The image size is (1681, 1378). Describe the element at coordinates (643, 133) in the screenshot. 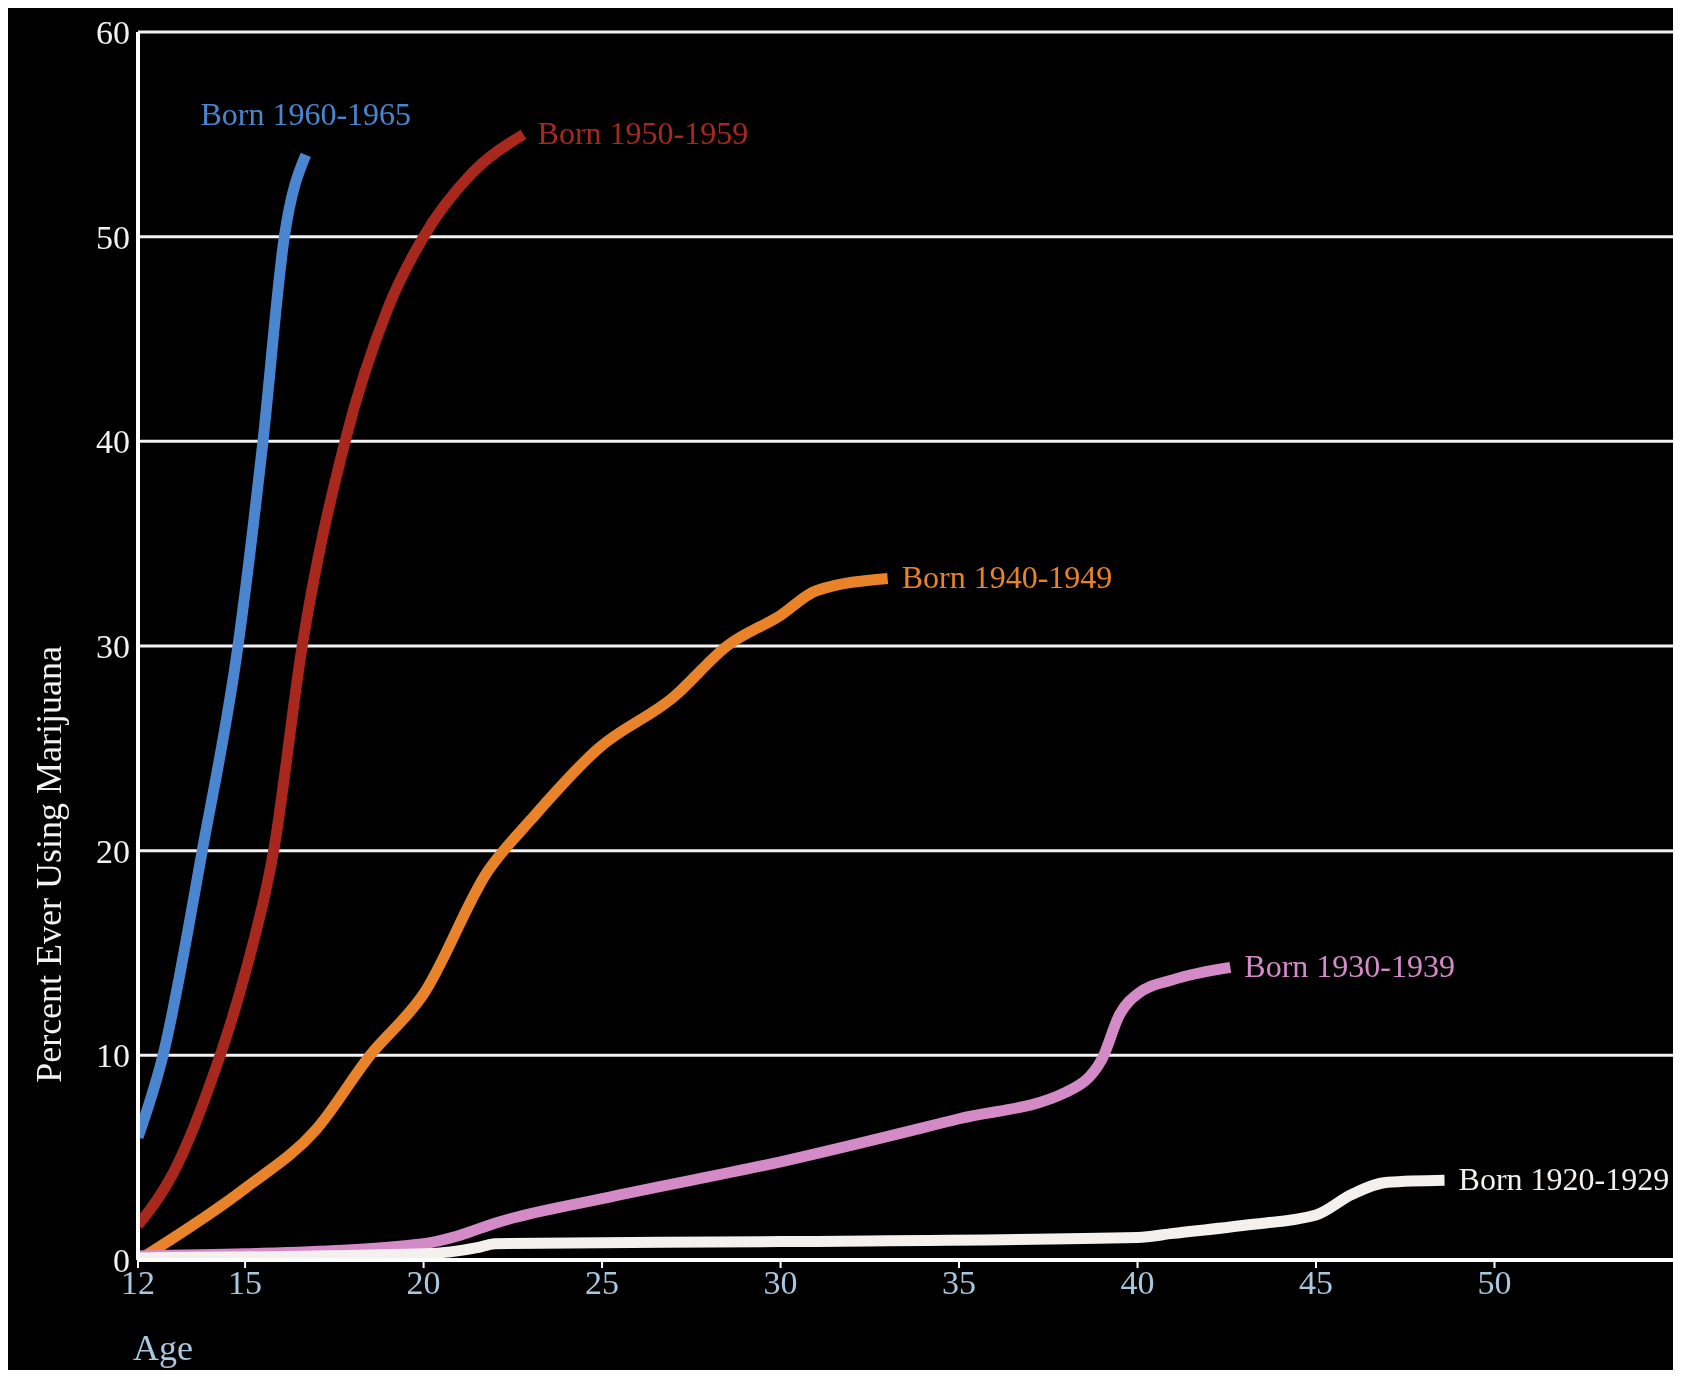

I see `series-label: Born 1950-1959` at that location.